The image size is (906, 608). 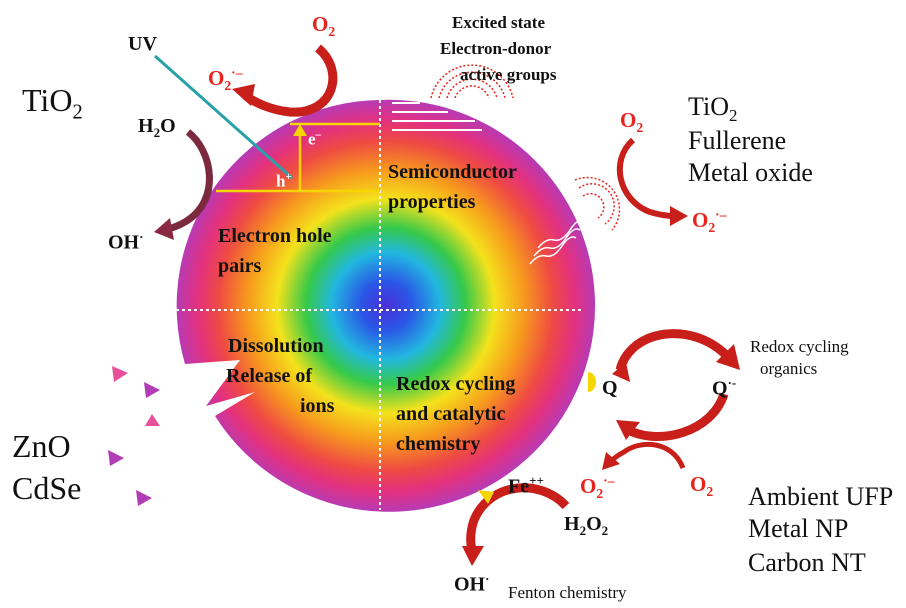 I want to click on label-dissolution-3: ions, so click(x=317, y=406).